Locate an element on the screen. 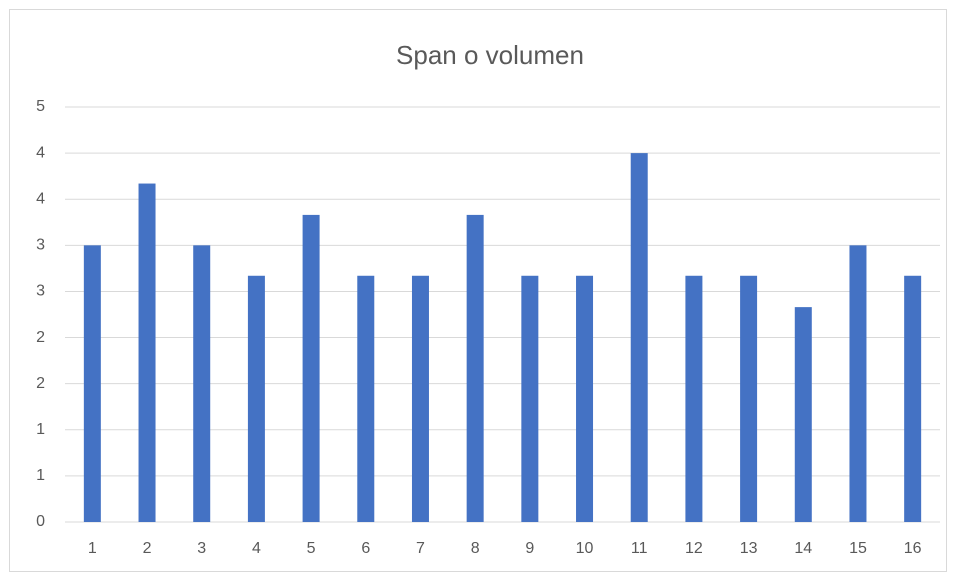 The height and width of the screenshot is (581, 956). chart-title: Span o volumen is located at coordinates (490, 55).